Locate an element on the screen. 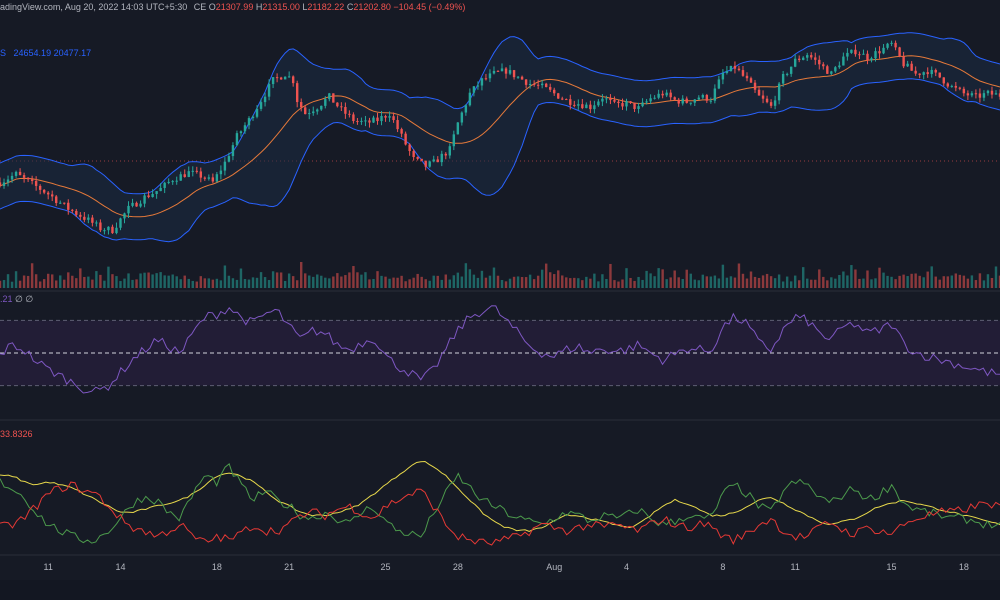 Image resolution: width=1000 pixels, height=600 pixels. dmi-pane is located at coordinates (500, 503).